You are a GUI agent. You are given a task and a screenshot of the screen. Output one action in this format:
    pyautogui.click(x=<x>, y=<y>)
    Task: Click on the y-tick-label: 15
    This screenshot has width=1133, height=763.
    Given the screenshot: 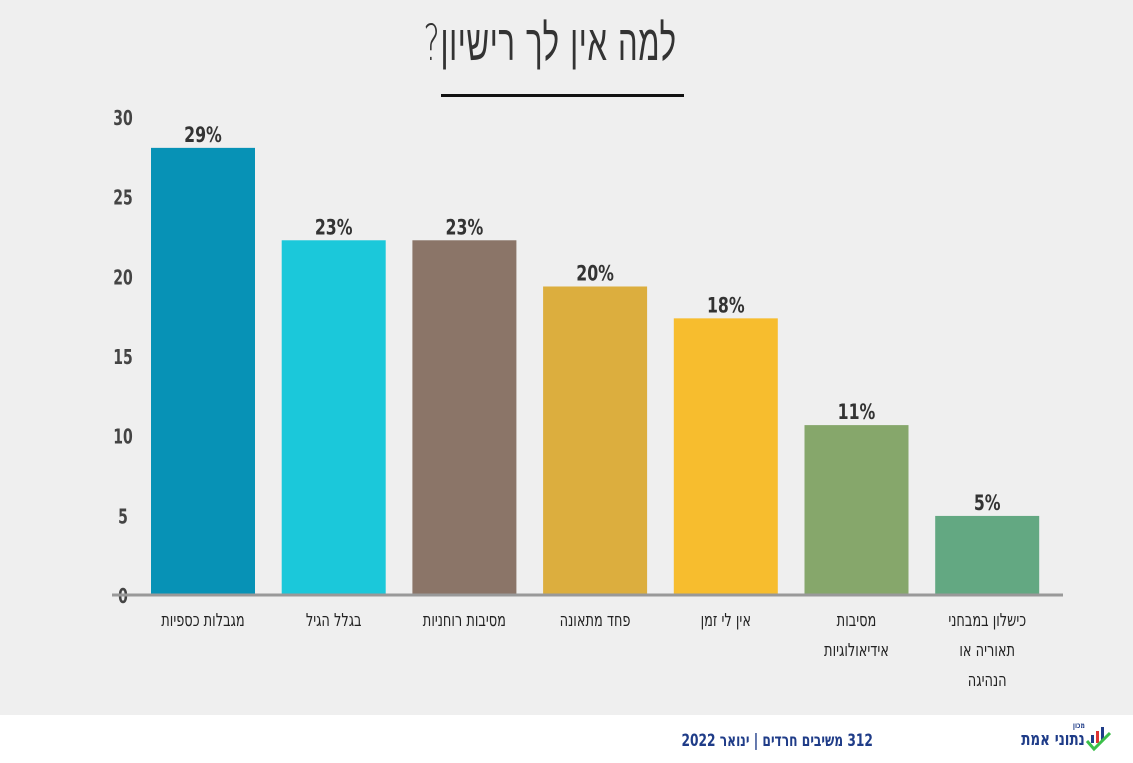 What is the action you would take?
    pyautogui.click(x=122, y=358)
    